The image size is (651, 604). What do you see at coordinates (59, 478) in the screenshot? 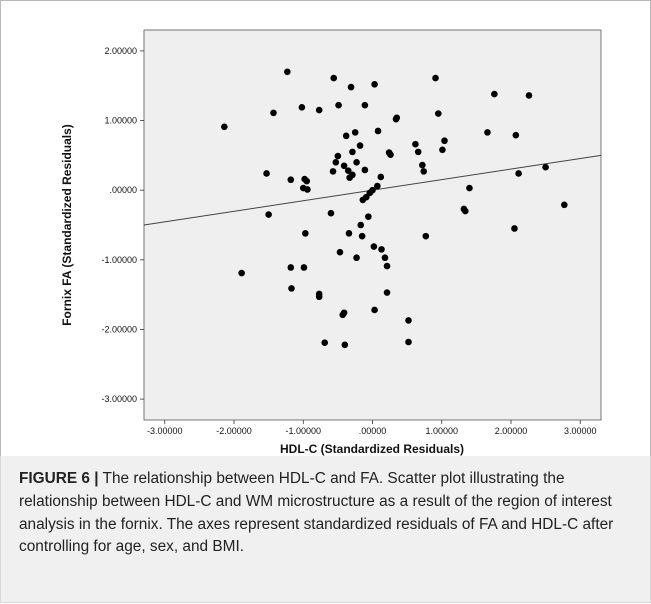
I see `caption-label: FIGURE 6 |` at bounding box center [59, 478].